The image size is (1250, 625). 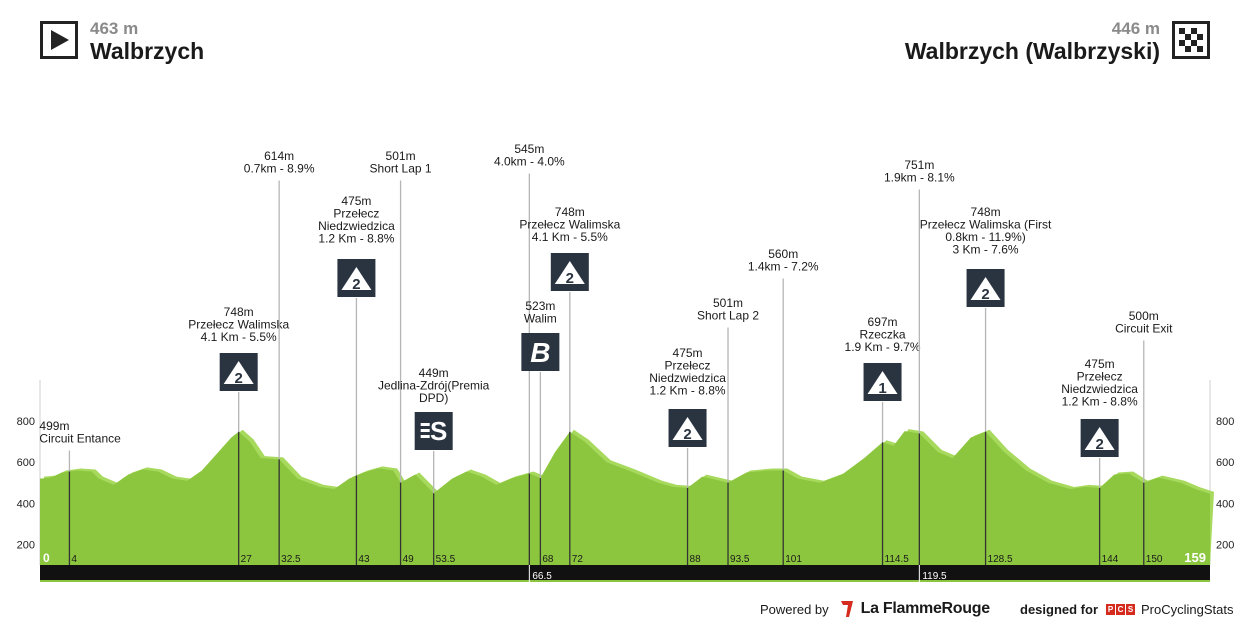 I want to click on y-tick-right-600: 600, so click(x=1225, y=463).